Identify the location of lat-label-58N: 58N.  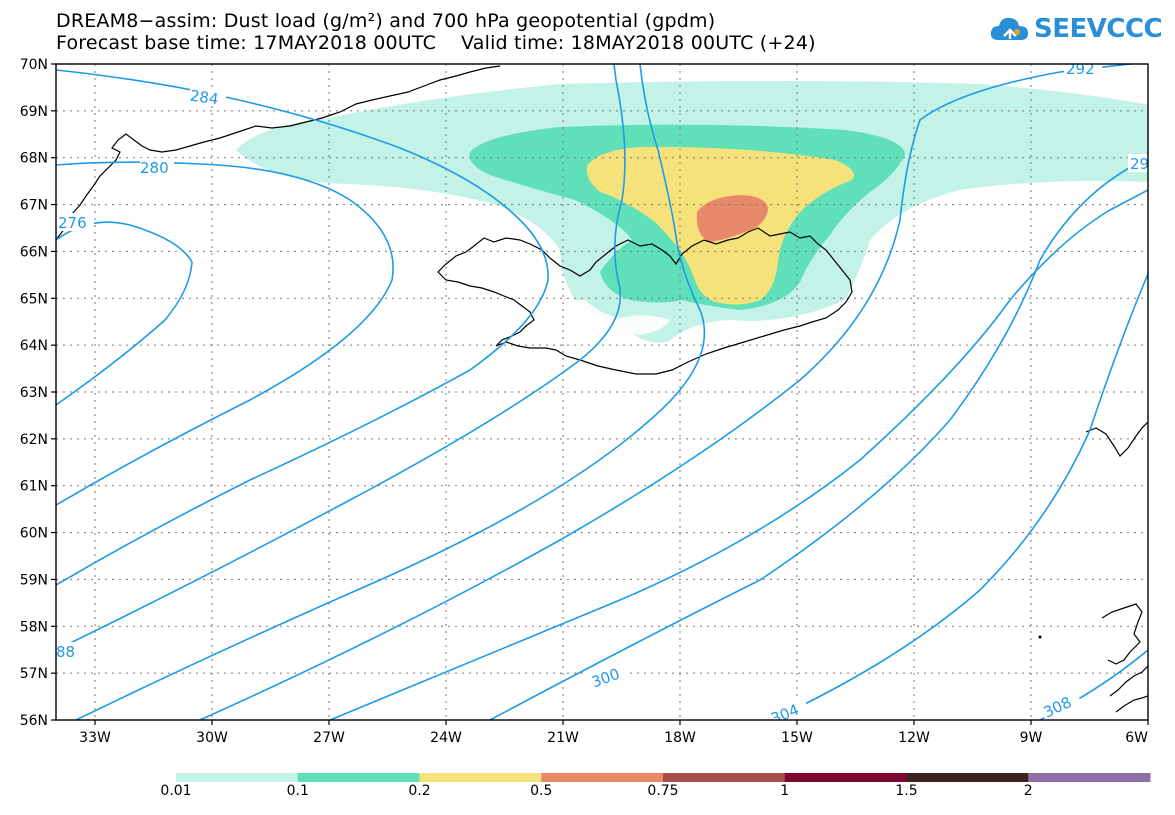
(34, 627).